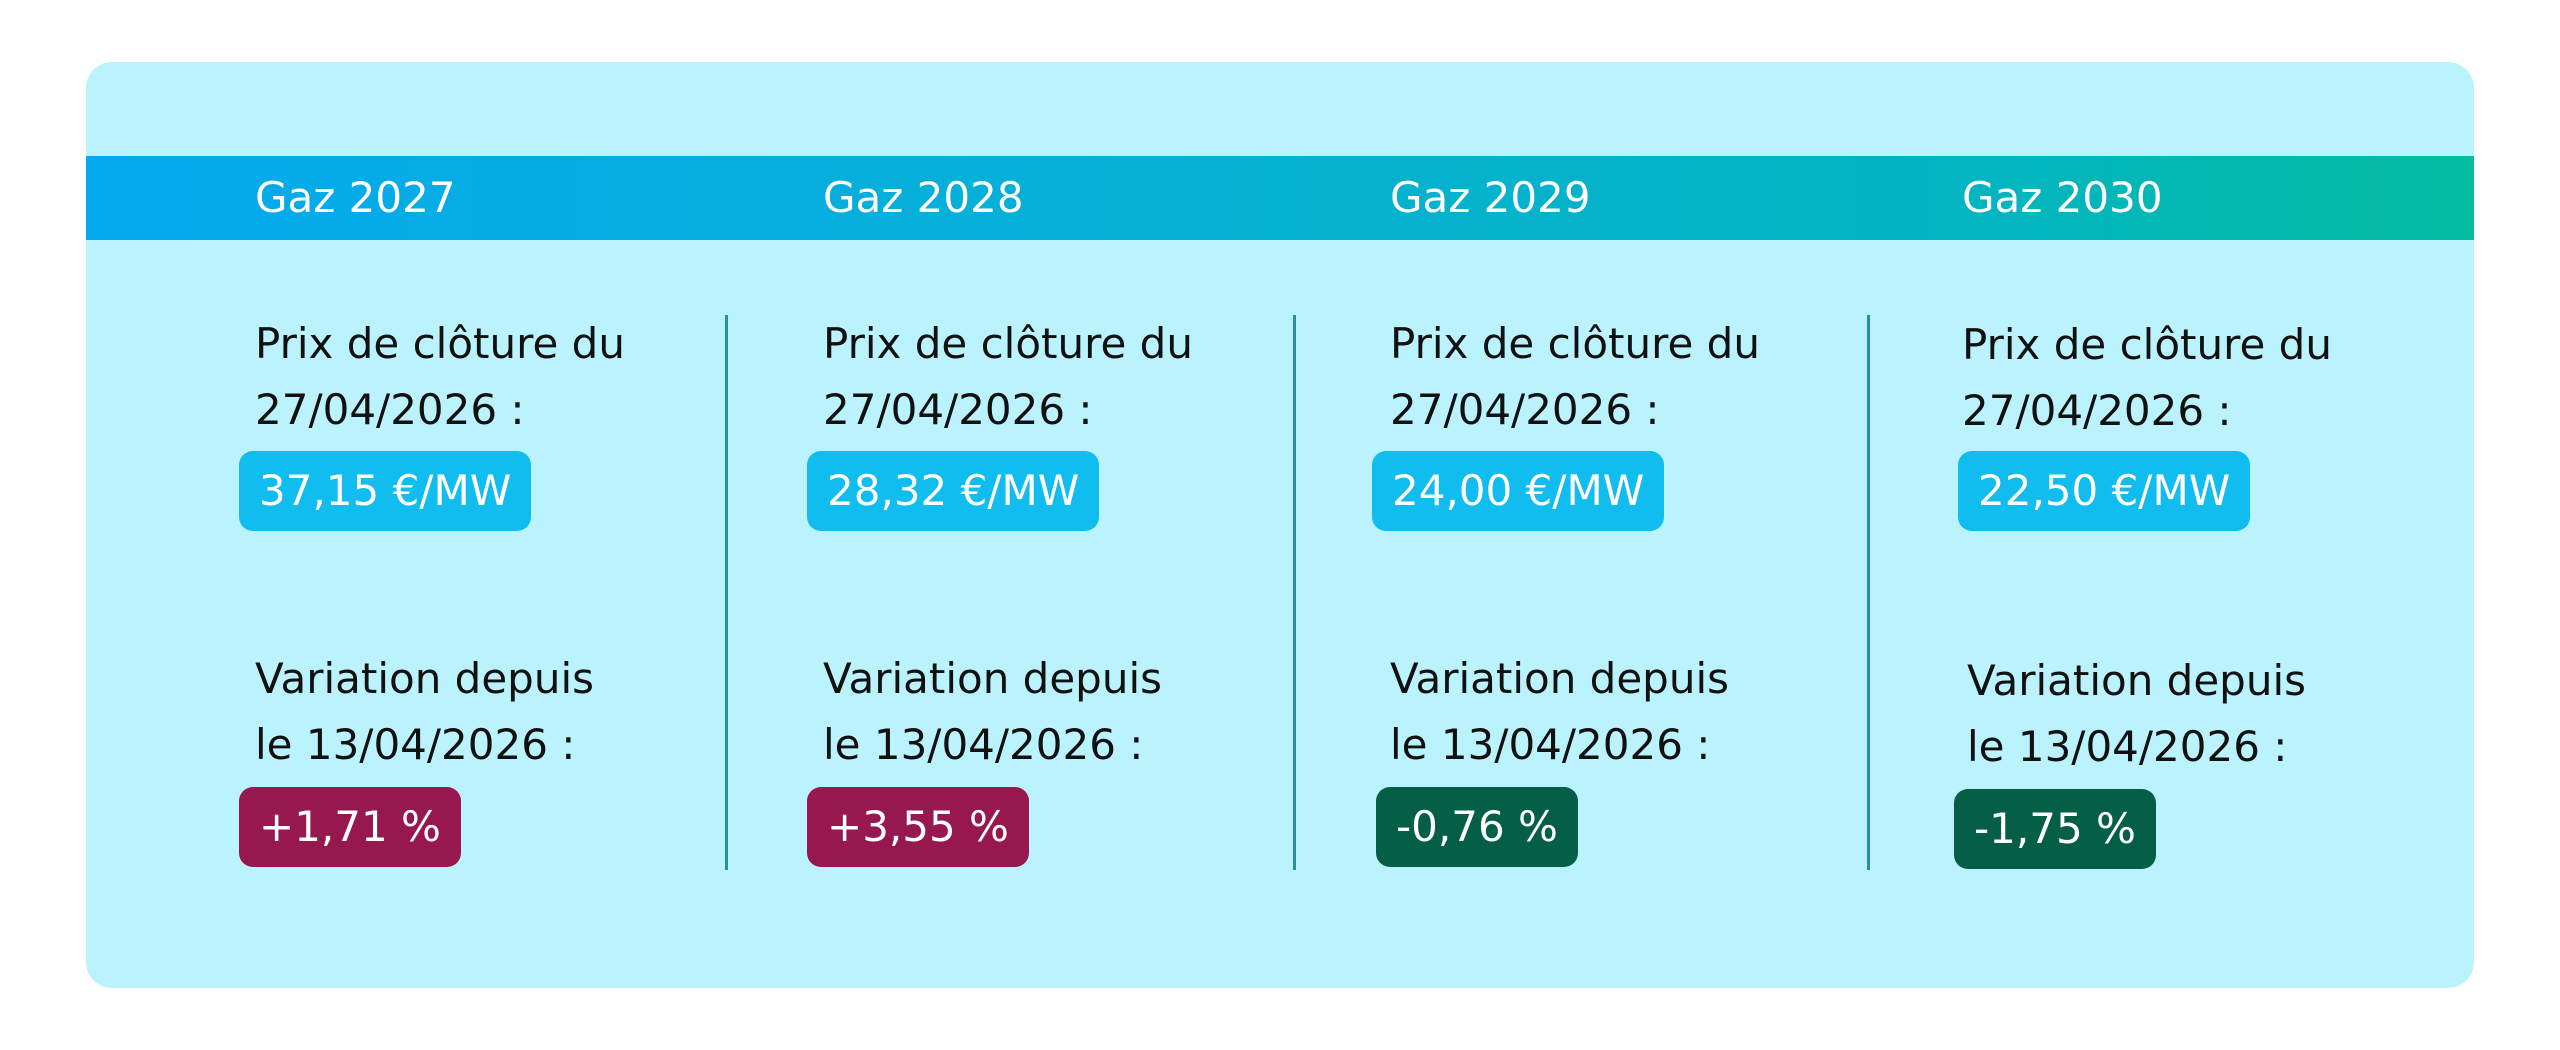 This screenshot has height=1050, width=2560. Describe the element at coordinates (385, 491) in the screenshot. I see `price-badge: 37,15 €/MW` at that location.